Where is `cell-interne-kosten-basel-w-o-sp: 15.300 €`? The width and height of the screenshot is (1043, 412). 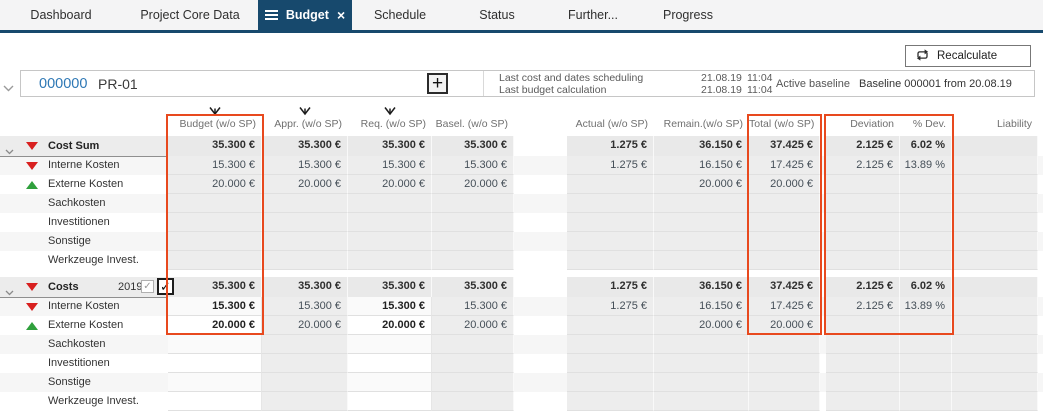 cell-interne-kosten-basel-w-o-sp: 15.300 € is located at coordinates (473, 306).